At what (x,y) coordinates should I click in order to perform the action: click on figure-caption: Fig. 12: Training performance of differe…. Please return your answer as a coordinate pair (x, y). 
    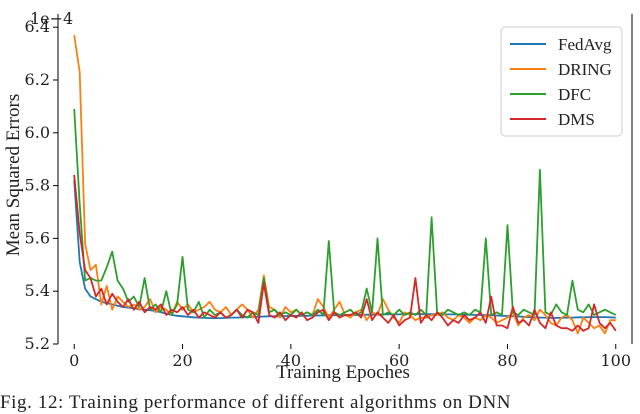
    Looking at the image, I should click on (256, 402).